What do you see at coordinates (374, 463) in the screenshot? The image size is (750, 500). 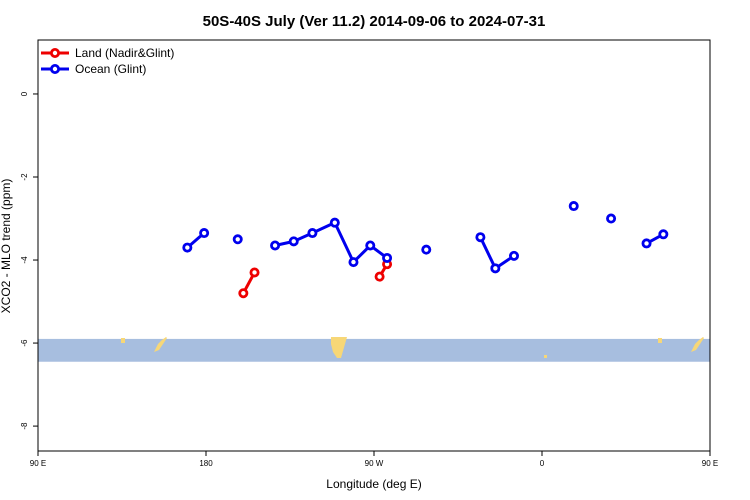 I see `x-tick-label-2: 90 W` at bounding box center [374, 463].